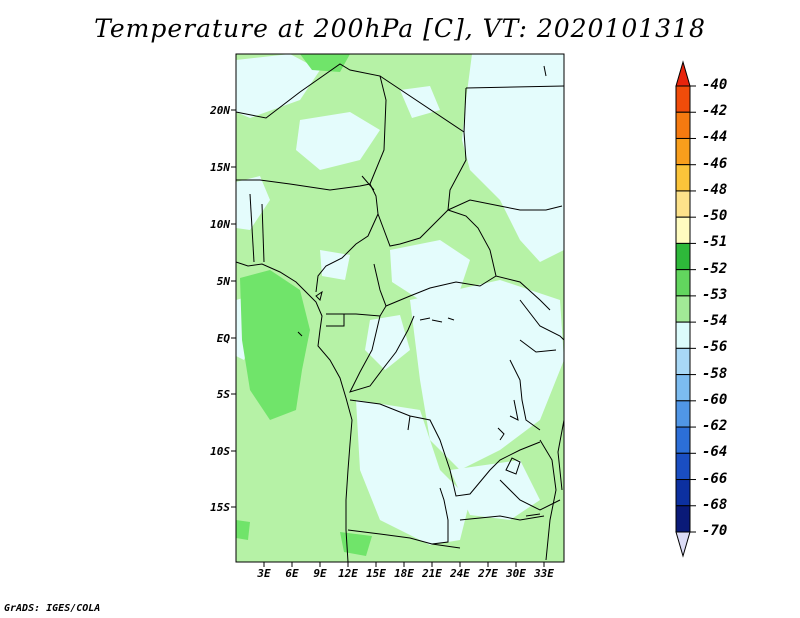 The image size is (800, 618). I want to click on lat-label-10n: 10N, so click(220, 224).